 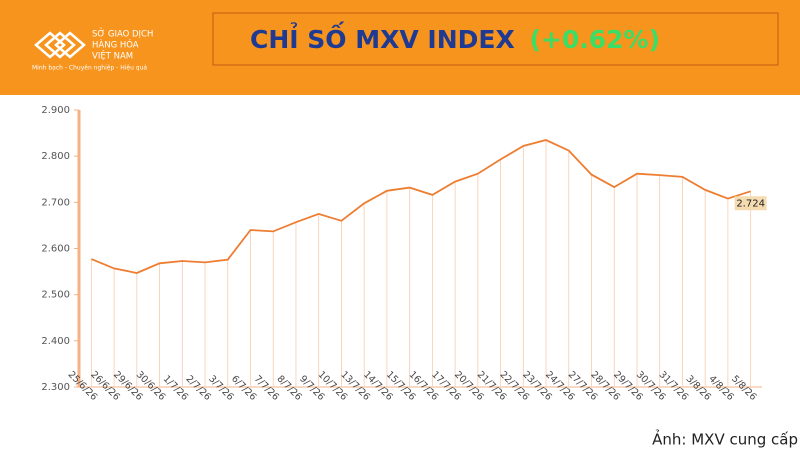 I want to click on caption: Ảnh: MXV cung cấp, so click(x=725, y=439).